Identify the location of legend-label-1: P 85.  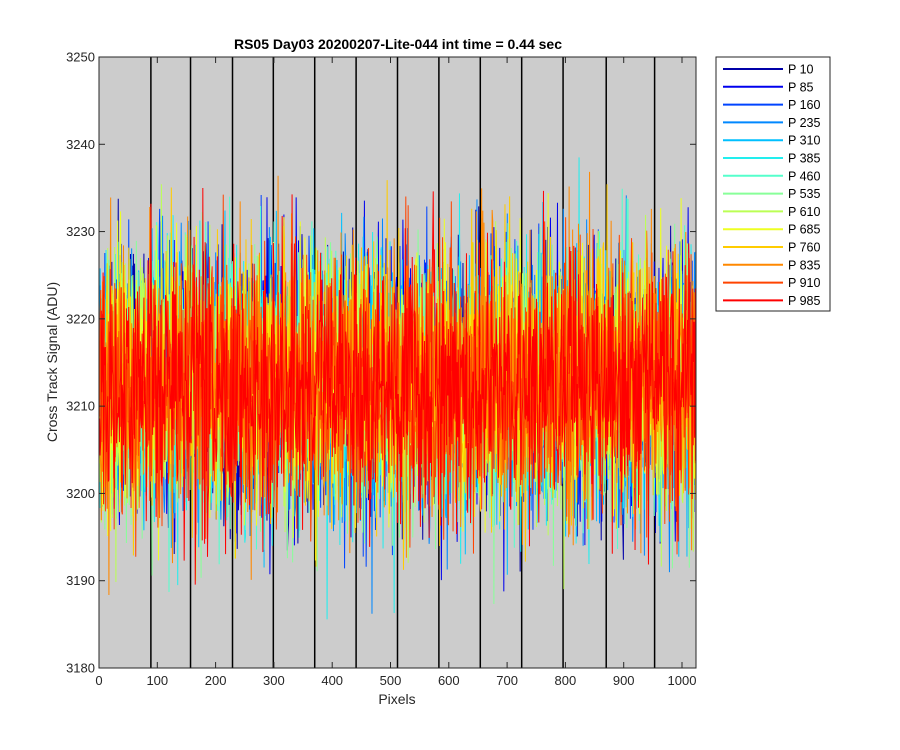
(801, 87).